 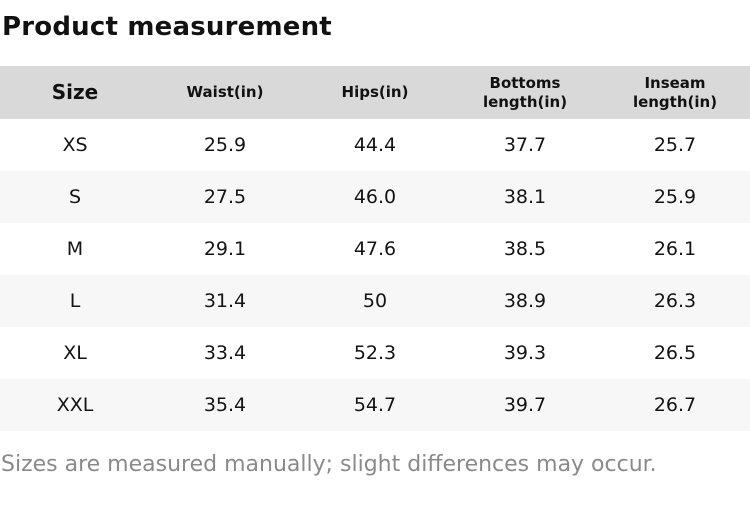 I want to click on cell-waist: 29.1, so click(x=225, y=249).